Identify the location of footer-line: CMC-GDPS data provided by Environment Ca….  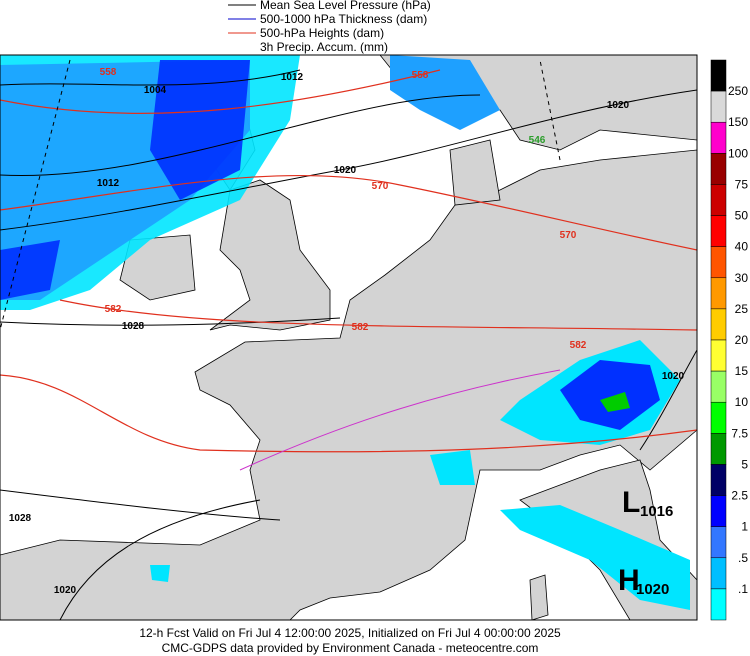
(350, 648).